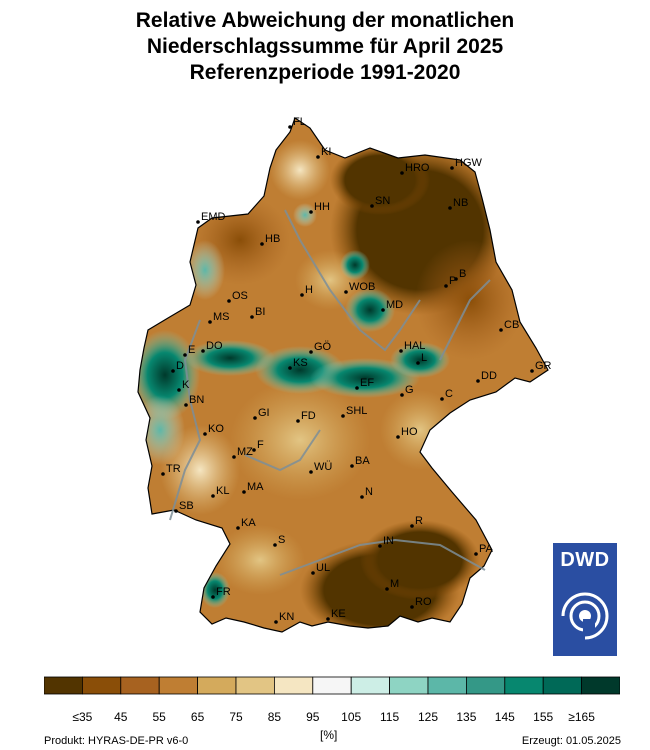  Describe the element at coordinates (180, 366) in the screenshot. I see `city-label: D` at that location.